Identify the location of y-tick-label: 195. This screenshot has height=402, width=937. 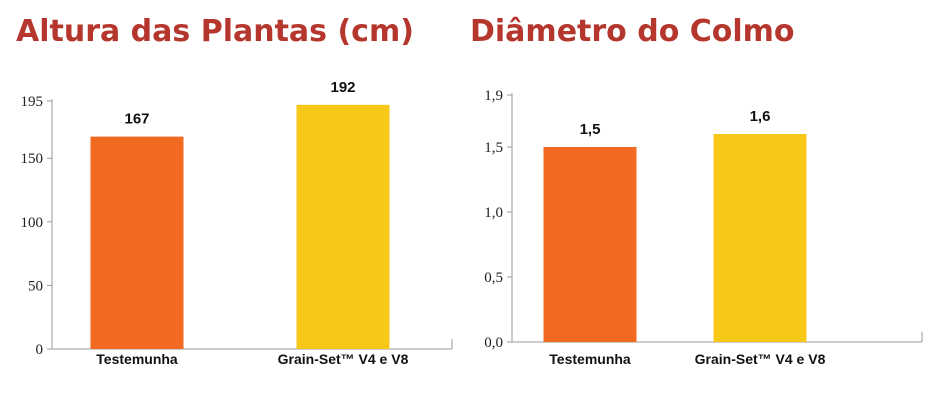
(32, 102).